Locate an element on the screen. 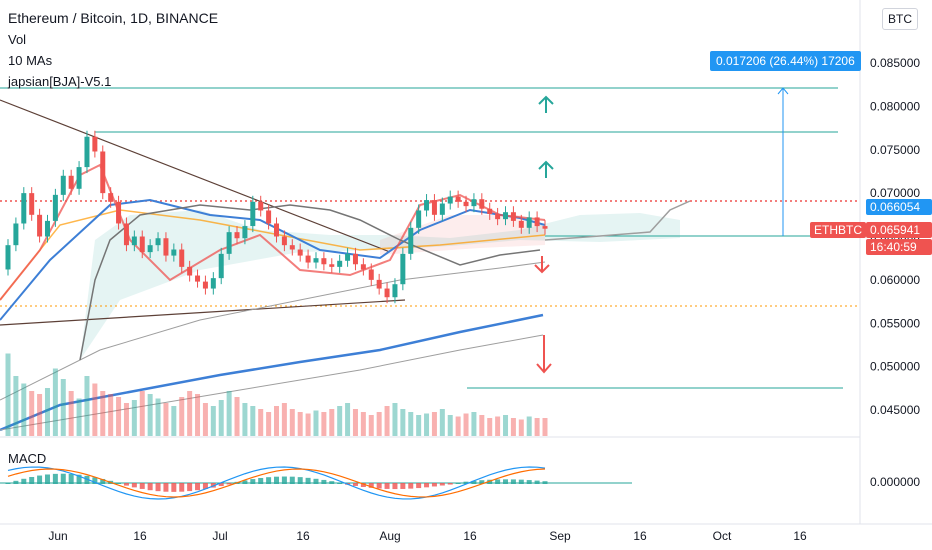 Image resolution: width=932 pixels, height=550 pixels. ma-blue-long is located at coordinates (272, 372).